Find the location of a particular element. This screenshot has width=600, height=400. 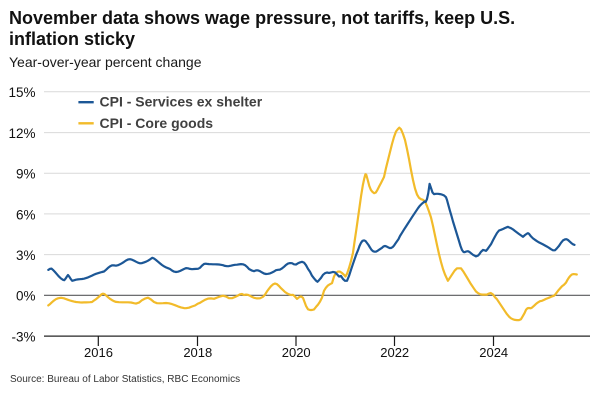

svg-text: 3% is located at coordinates (26, 255).